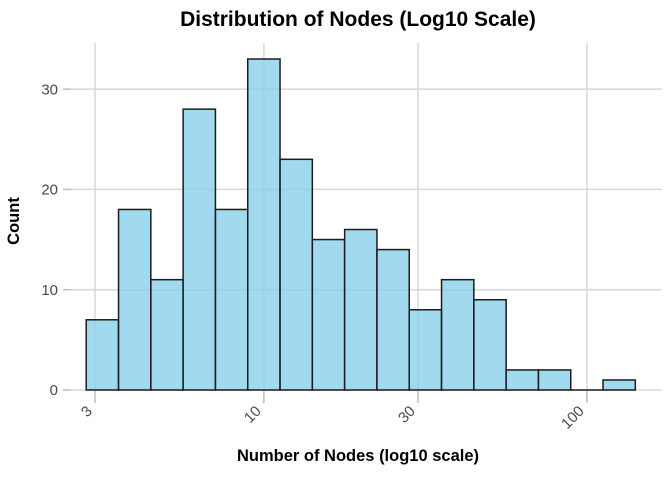  I want to click on chart-title: Distribution of Nodes (Log10 Scale), so click(358, 19).